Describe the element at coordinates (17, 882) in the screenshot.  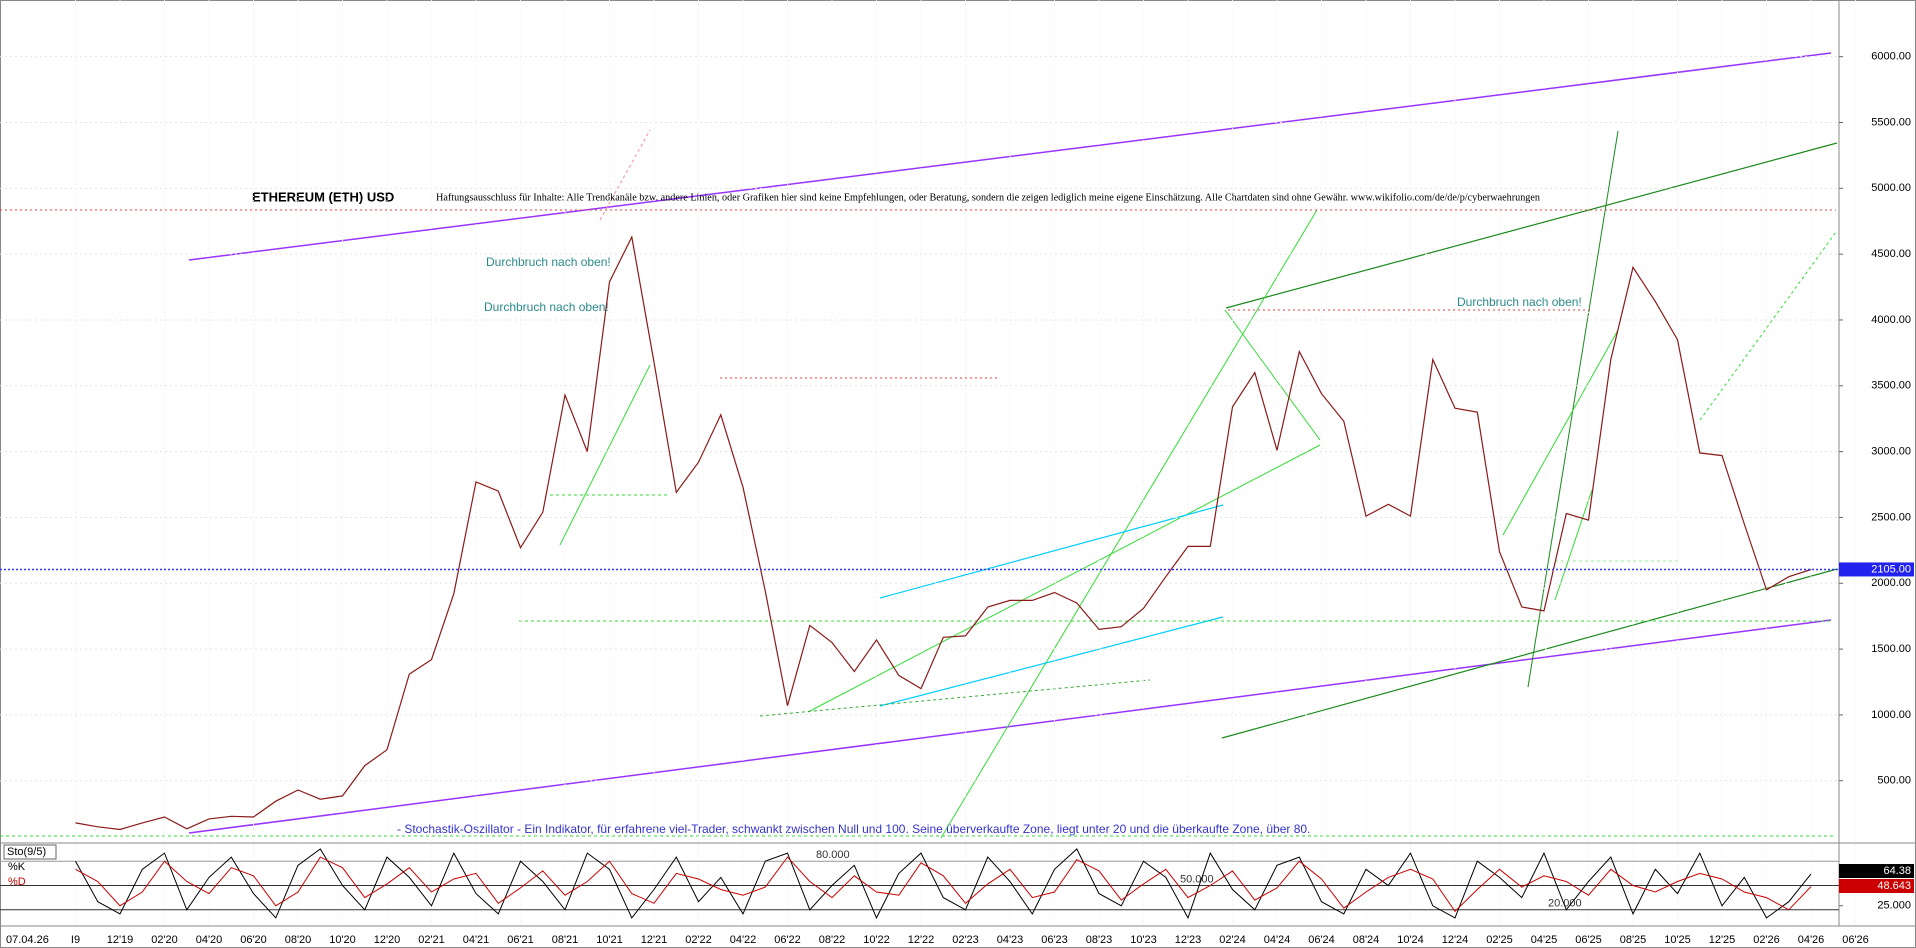
I see `legend-entry: %D` at that location.